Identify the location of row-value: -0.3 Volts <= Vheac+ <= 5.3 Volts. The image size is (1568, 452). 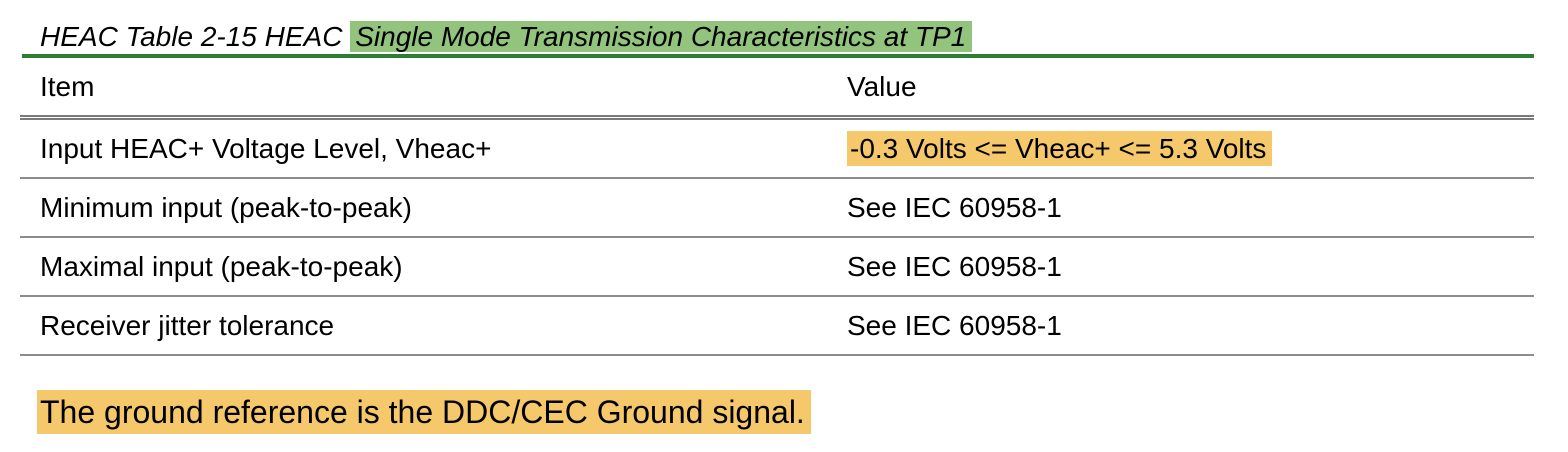
(1060, 148).